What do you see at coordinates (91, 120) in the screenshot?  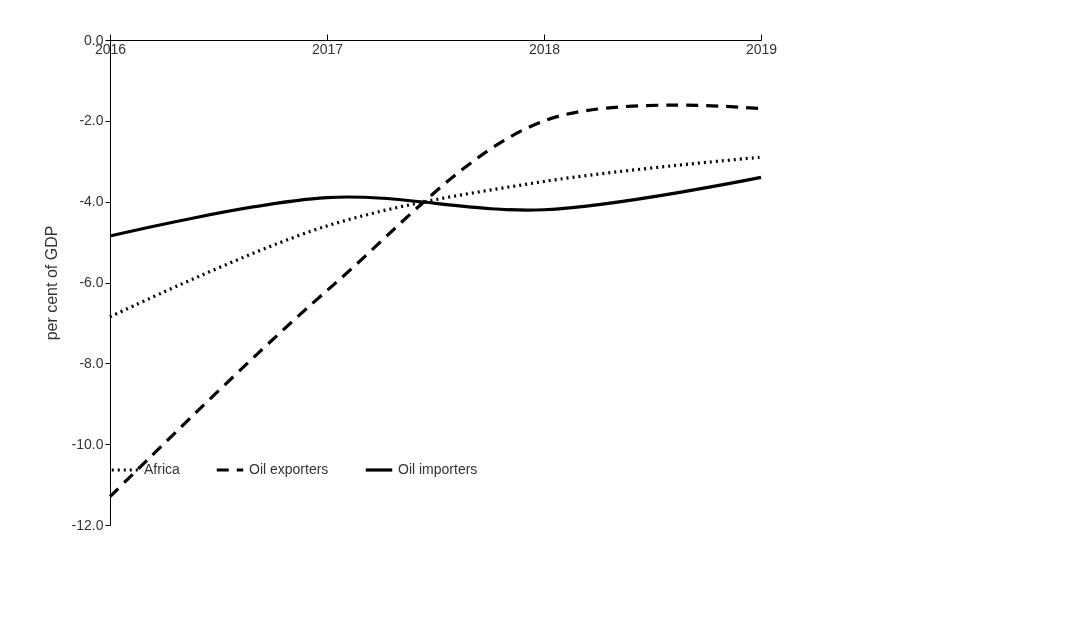 I see `y-tick-label: -2.0` at bounding box center [91, 120].